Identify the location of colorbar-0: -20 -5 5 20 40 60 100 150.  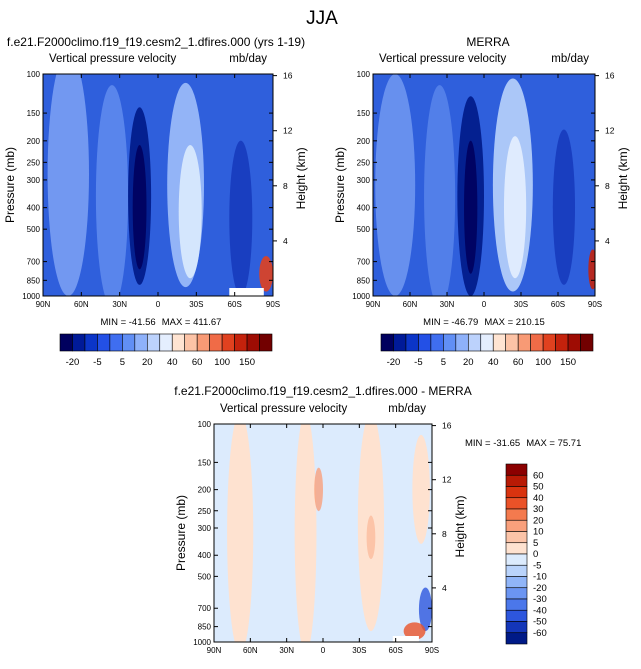
(166, 350).